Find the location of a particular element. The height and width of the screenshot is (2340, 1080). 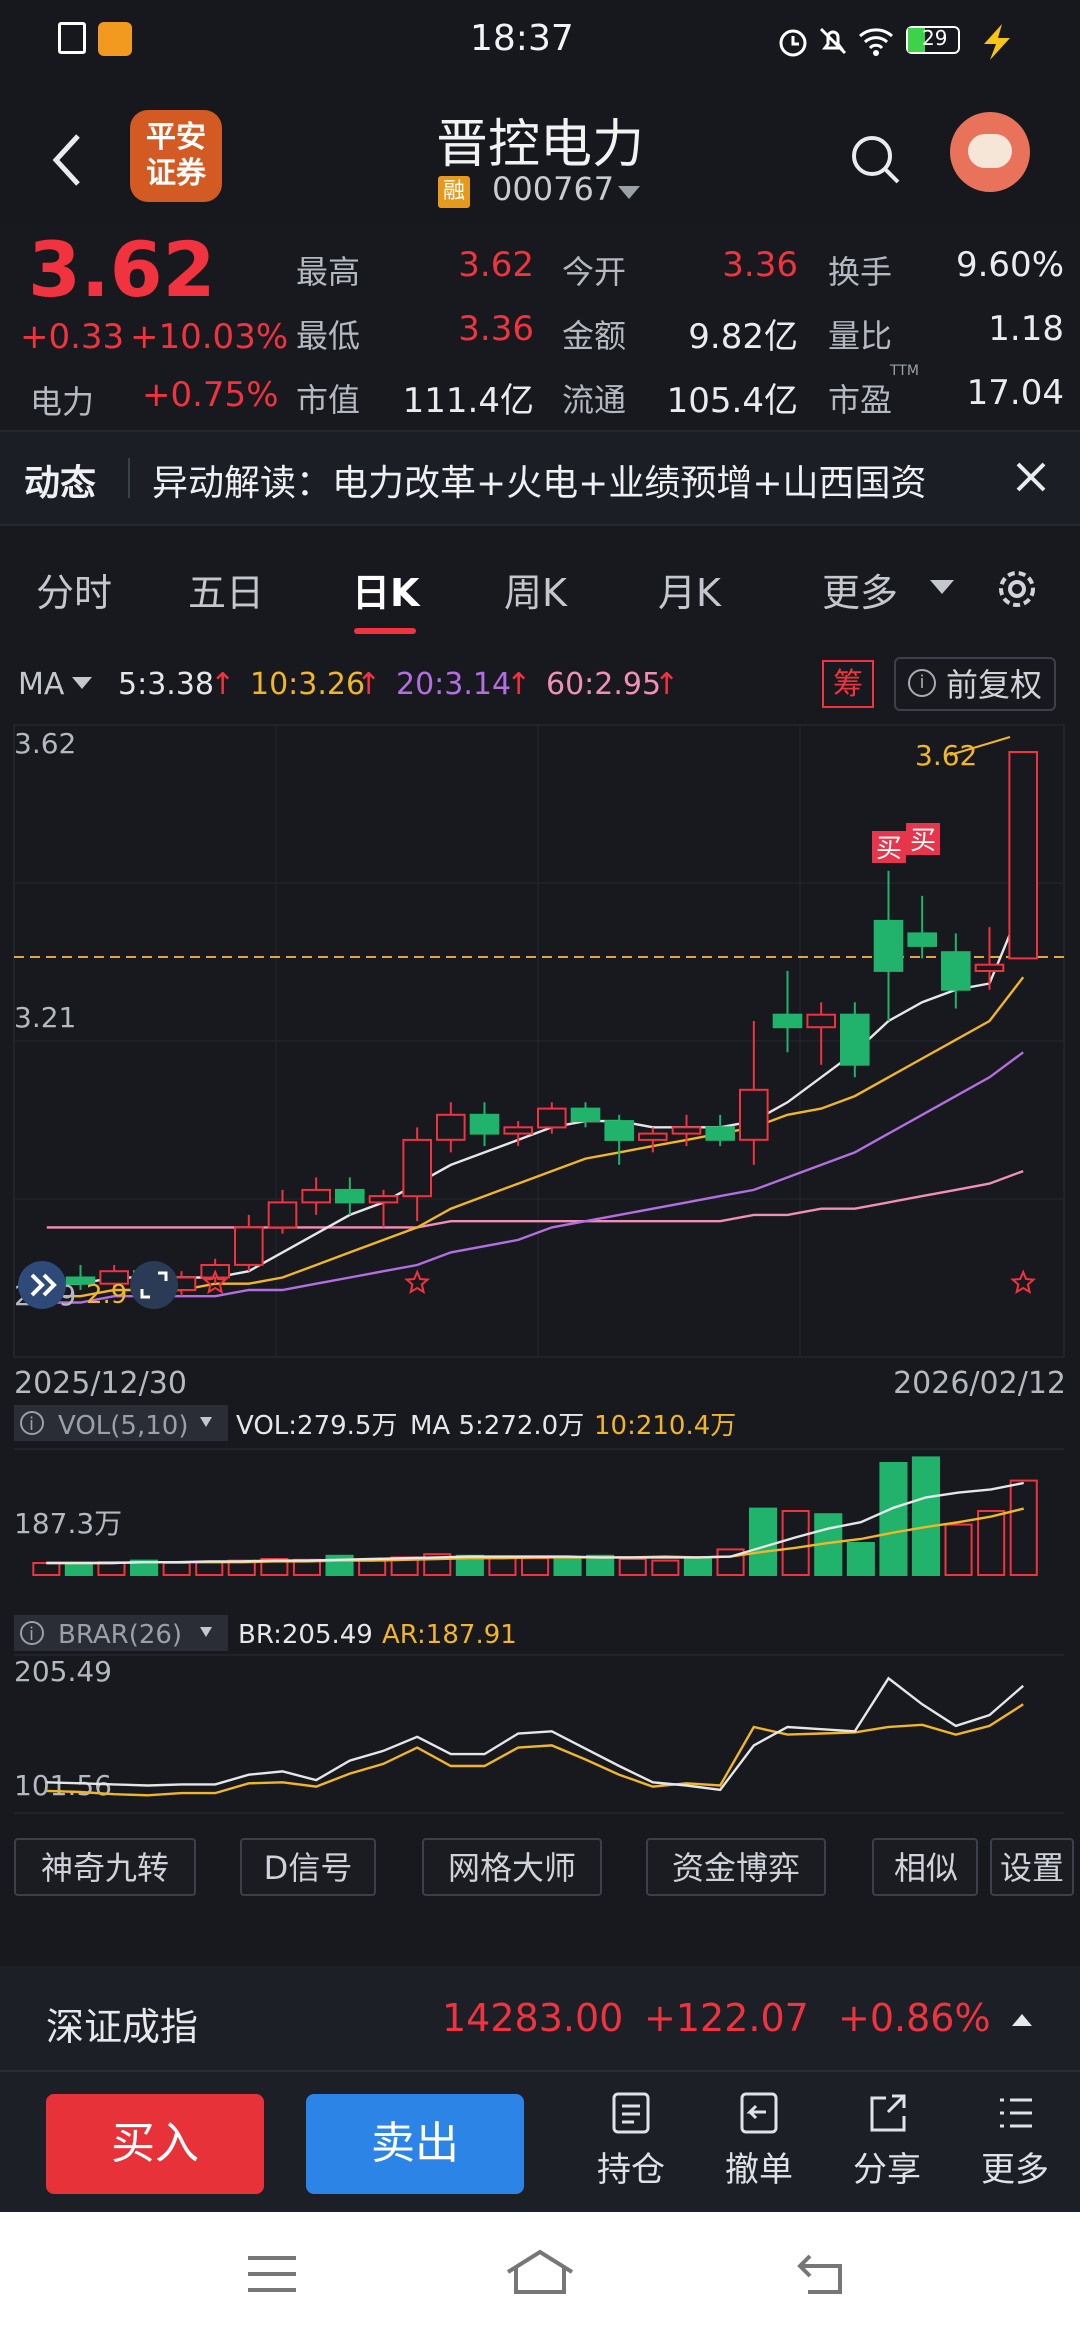

float-cap-value: 105.4亿 is located at coordinates (732, 401).